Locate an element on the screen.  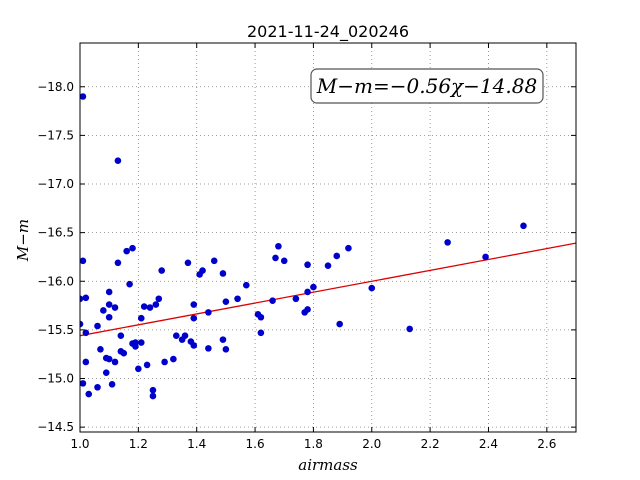
y-tick-label: −17.0 is located at coordinates (55, 184).